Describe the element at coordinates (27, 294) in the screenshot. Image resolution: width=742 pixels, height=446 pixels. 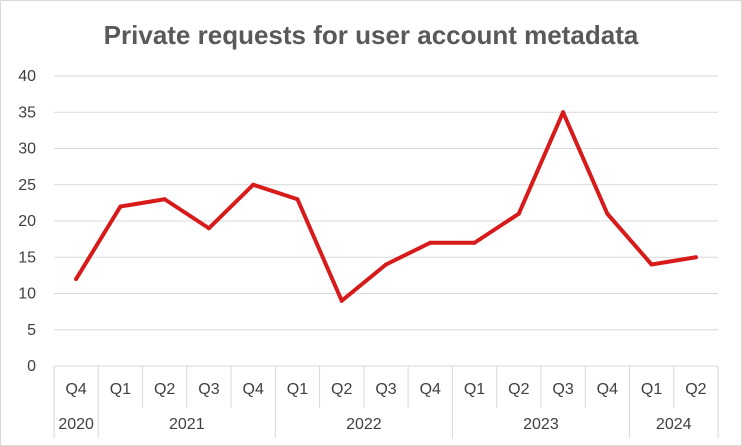
I see `y-tick-label: 10` at that location.